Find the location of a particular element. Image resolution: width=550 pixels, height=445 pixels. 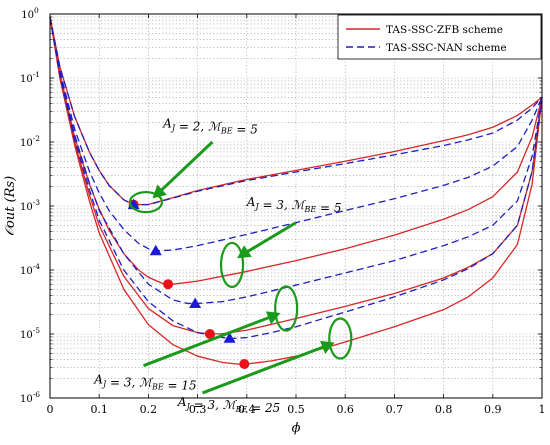

x-axis-label: ϕ is located at coordinates (296, 428).